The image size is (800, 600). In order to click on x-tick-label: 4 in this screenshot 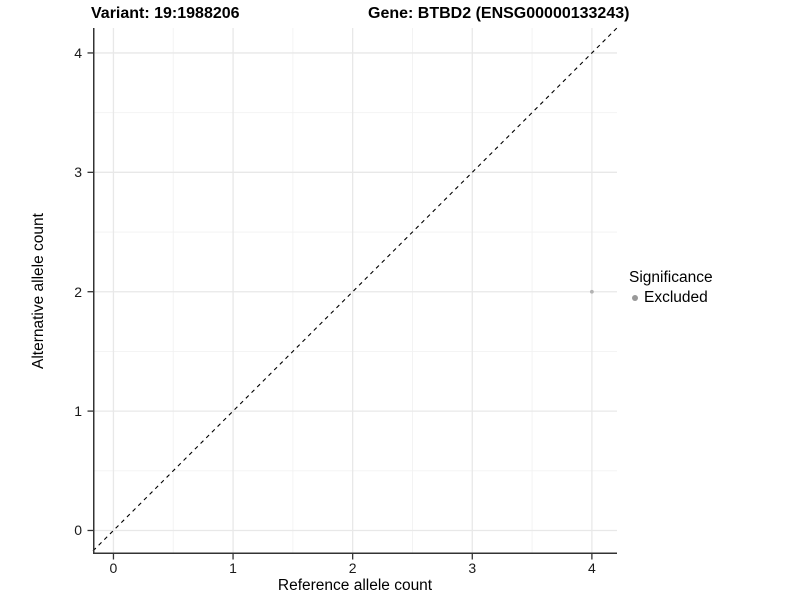, I will do `click(591, 568)`.